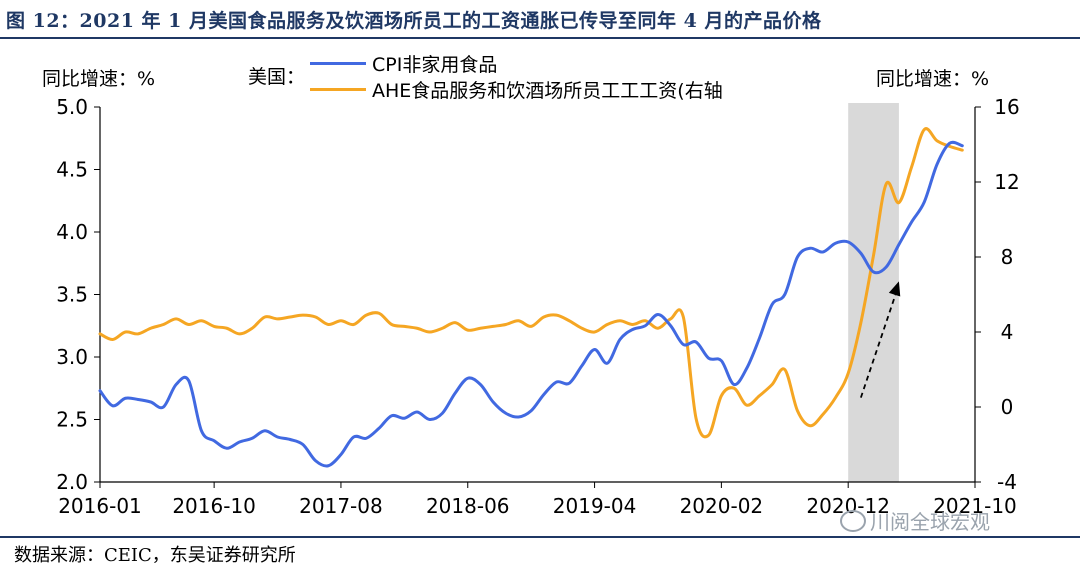 The image size is (1080, 569). What do you see at coordinates (338, 63) in the screenshot?
I see `legend-swatch-cpi` at bounding box center [338, 63].